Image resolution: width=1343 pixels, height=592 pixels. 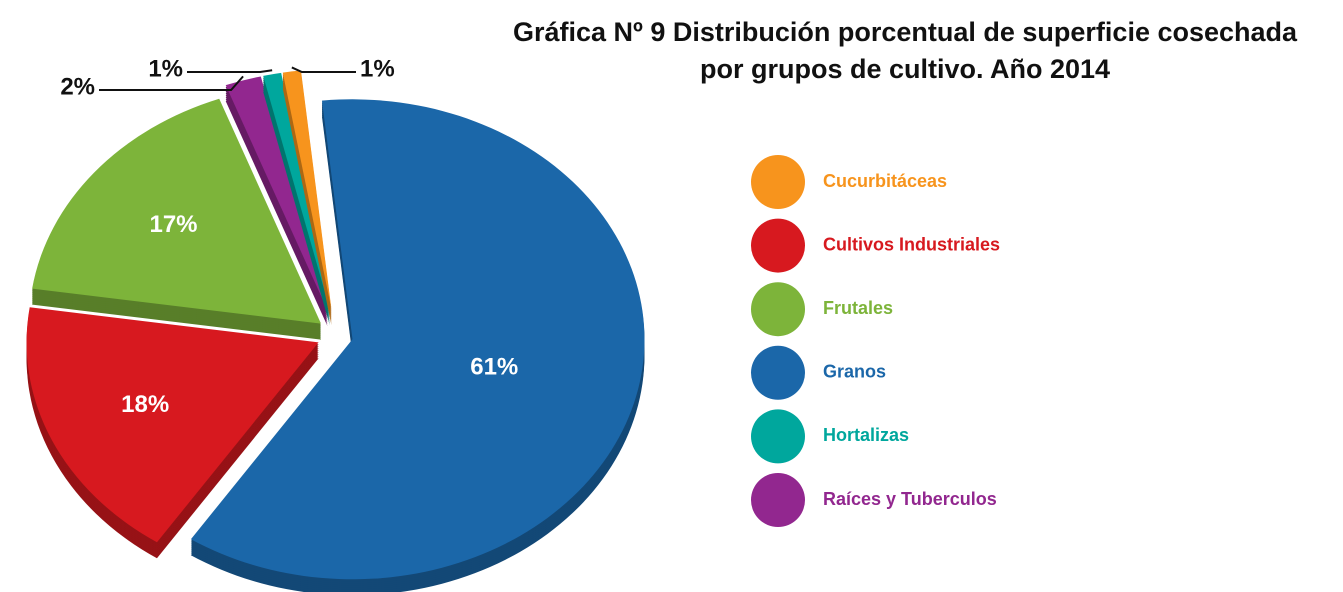 What do you see at coordinates (911, 244) in the screenshot?
I see `legend-label: Cultivos Industriales` at bounding box center [911, 244].